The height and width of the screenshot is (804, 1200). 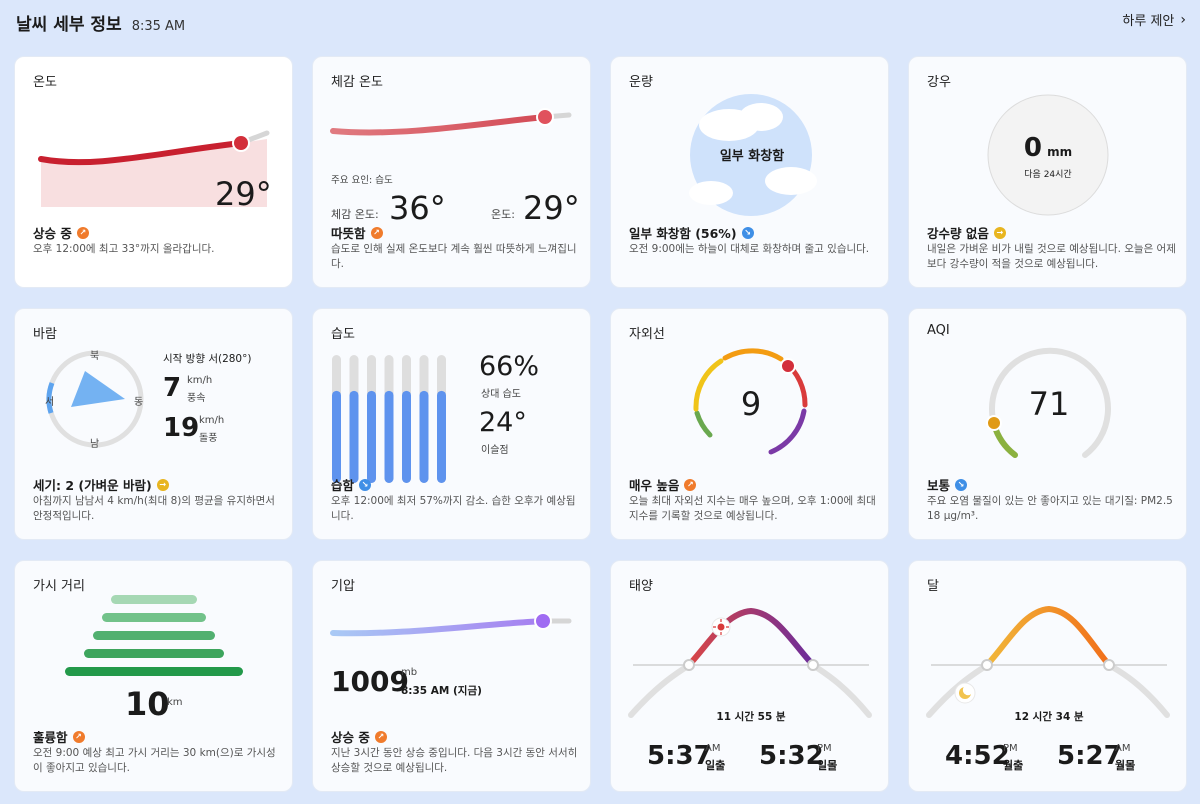 I want to click on precipitation-gauge, so click(x=1048, y=155).